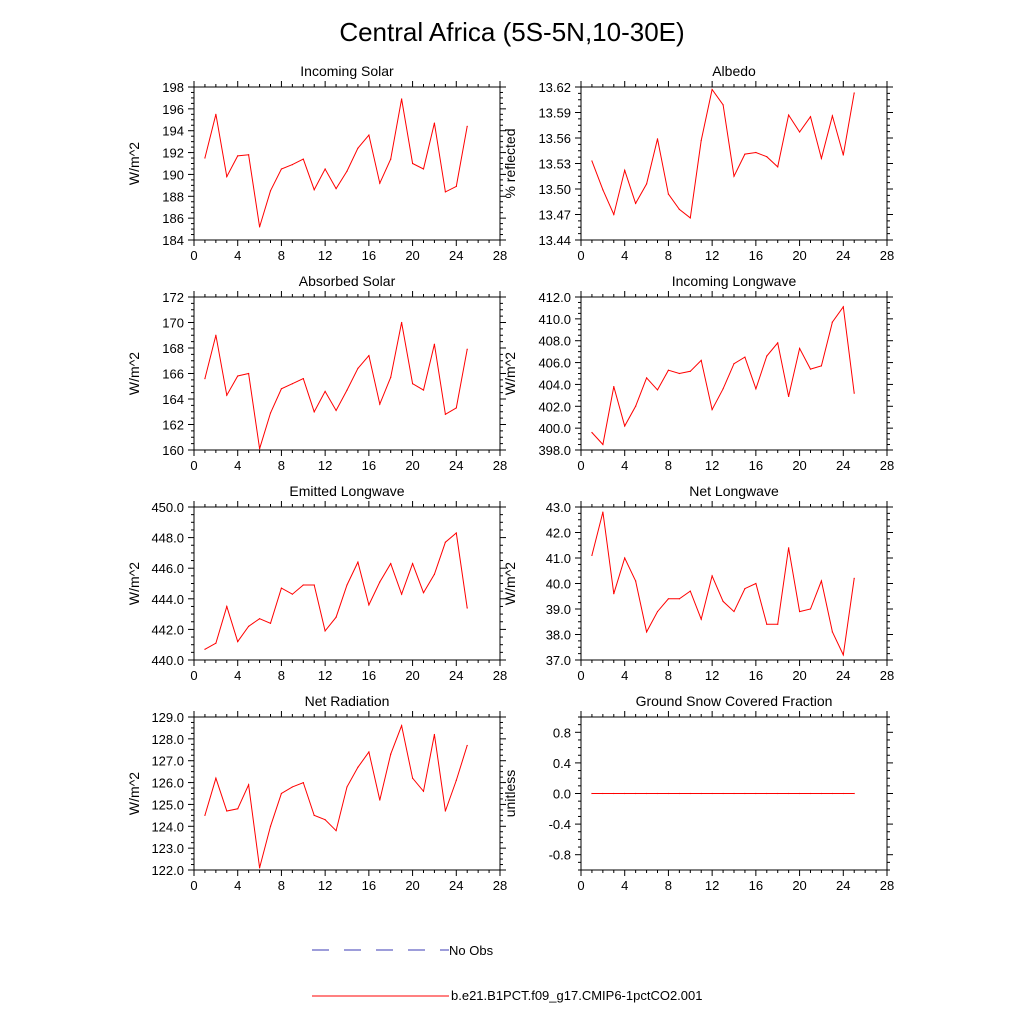 The image size is (1024, 1024). I want to click on y-tick-label: -0.4, so click(560, 824).